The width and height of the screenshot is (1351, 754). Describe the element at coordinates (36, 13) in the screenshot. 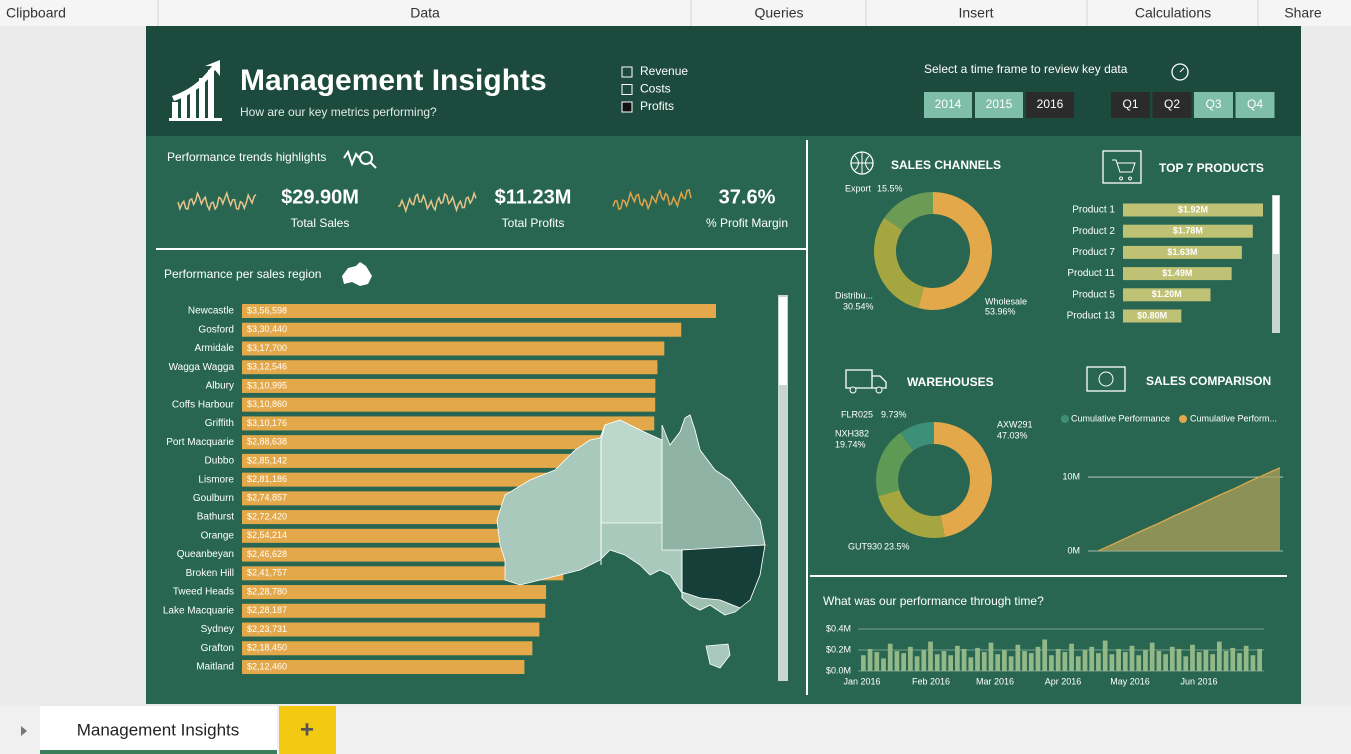

I see `ribbon-tab: Clipboard` at that location.